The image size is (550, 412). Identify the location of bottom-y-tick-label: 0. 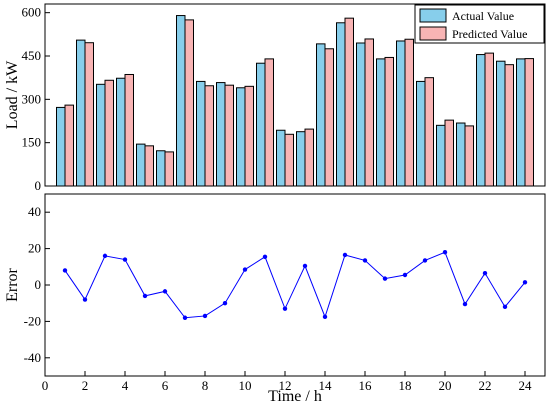
(38, 284).